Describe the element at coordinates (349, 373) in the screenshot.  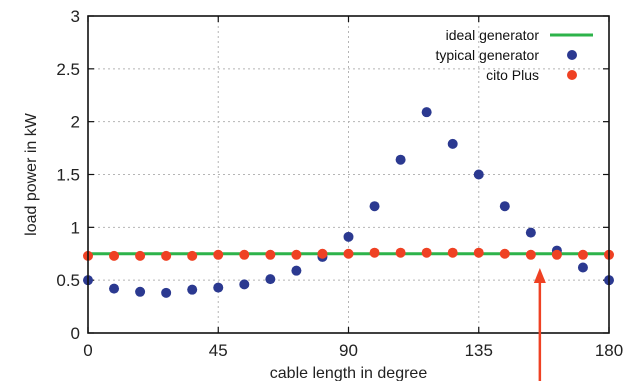
I see `x-axis-label: cable length in degree` at that location.